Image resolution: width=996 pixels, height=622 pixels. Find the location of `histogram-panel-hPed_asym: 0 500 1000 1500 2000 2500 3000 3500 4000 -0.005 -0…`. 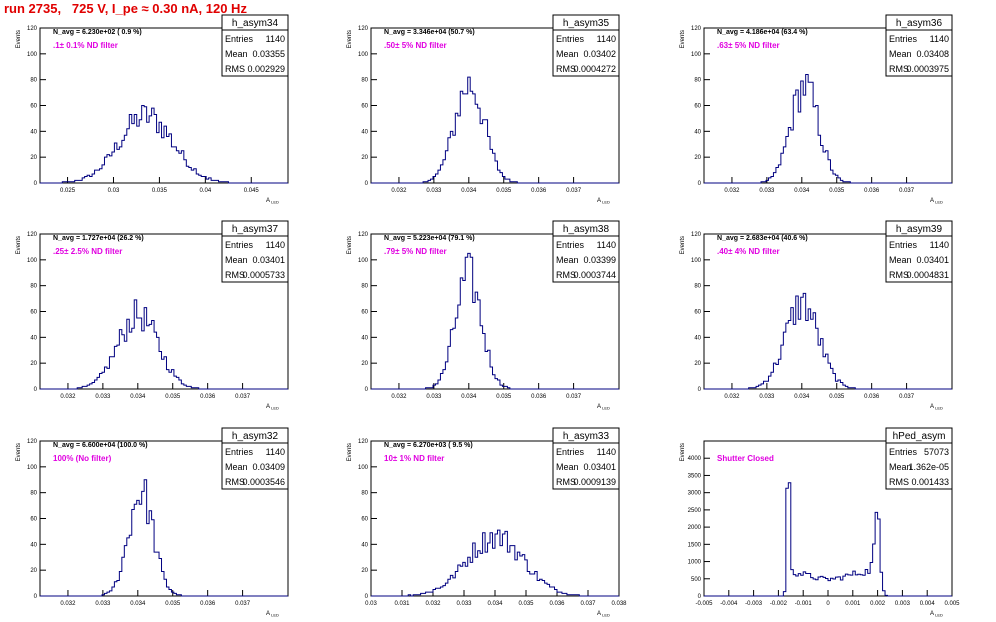

histogram-panel-hPed_asym: 0 500 1000 1500 2000 2500 3000 3500 4000 -0.005 -0… is located at coordinates (820, 522).